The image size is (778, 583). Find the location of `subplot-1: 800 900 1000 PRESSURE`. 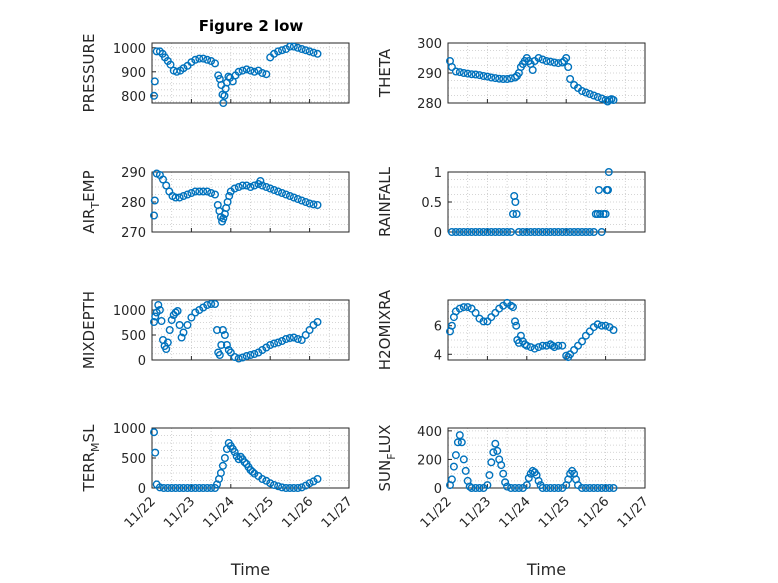

subplot-1: 800 900 1000 PRESSURE is located at coordinates (215, 73).